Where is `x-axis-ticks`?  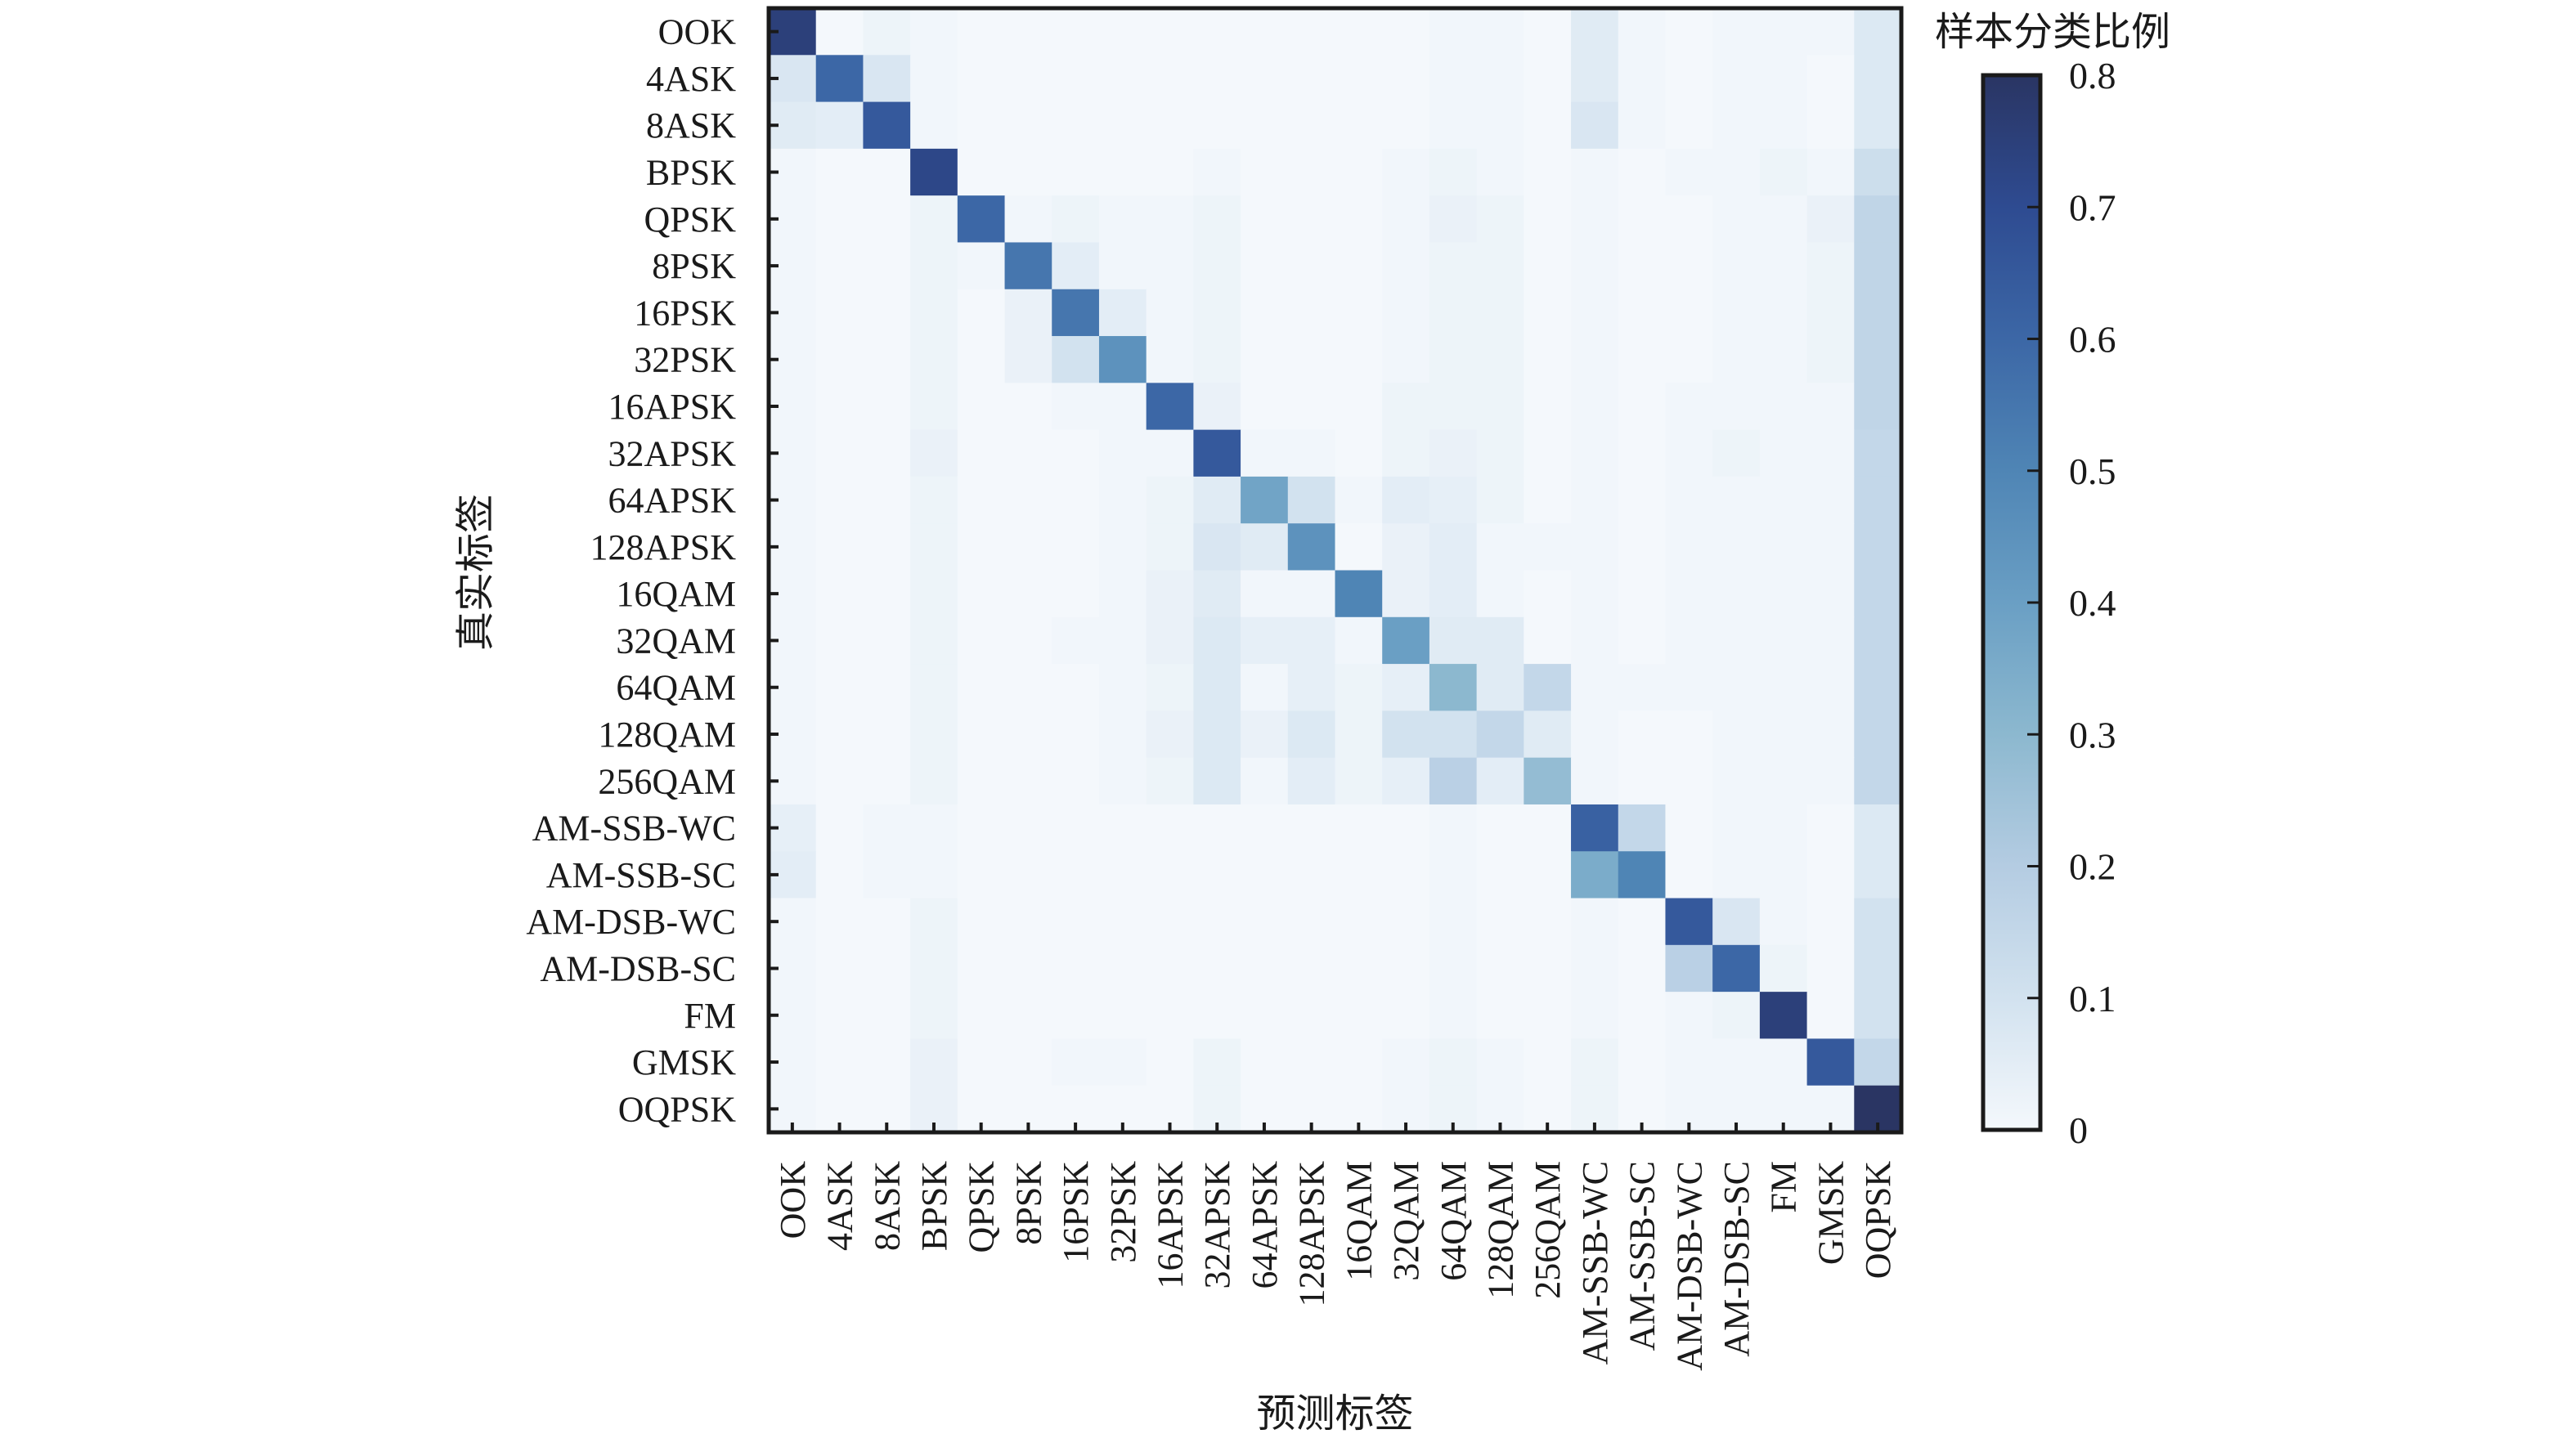
x-axis-ticks is located at coordinates (1335, 1127).